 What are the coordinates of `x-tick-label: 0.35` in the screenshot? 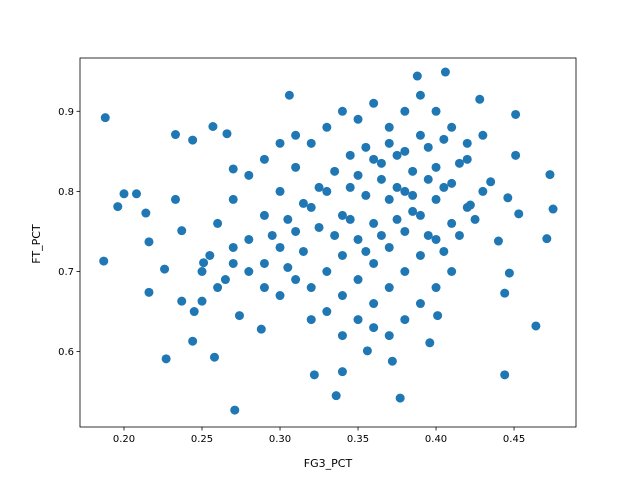 It's located at (358, 439).